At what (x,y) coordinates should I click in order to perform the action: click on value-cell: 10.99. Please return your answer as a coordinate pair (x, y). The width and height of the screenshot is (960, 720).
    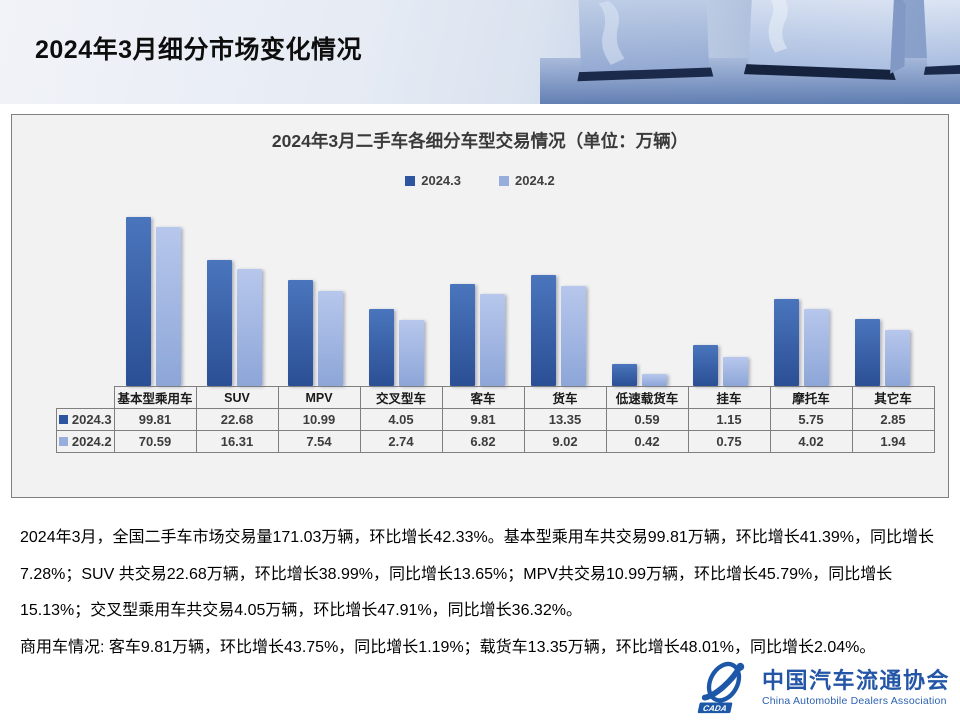
    Looking at the image, I should click on (319, 419).